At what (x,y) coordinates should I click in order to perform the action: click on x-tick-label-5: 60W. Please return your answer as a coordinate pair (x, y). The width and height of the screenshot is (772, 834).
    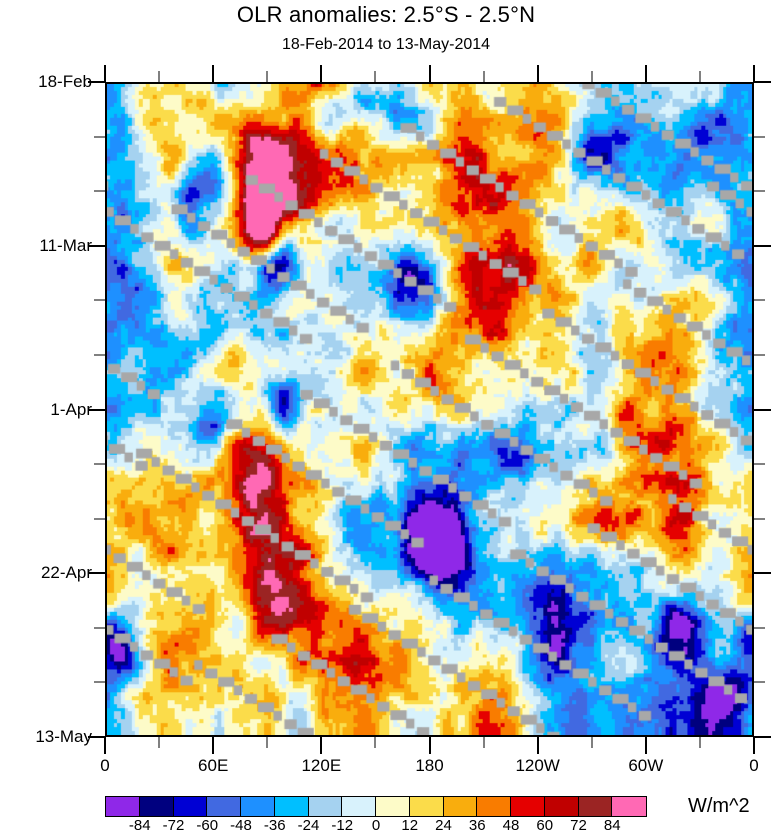
    Looking at the image, I should click on (646, 765).